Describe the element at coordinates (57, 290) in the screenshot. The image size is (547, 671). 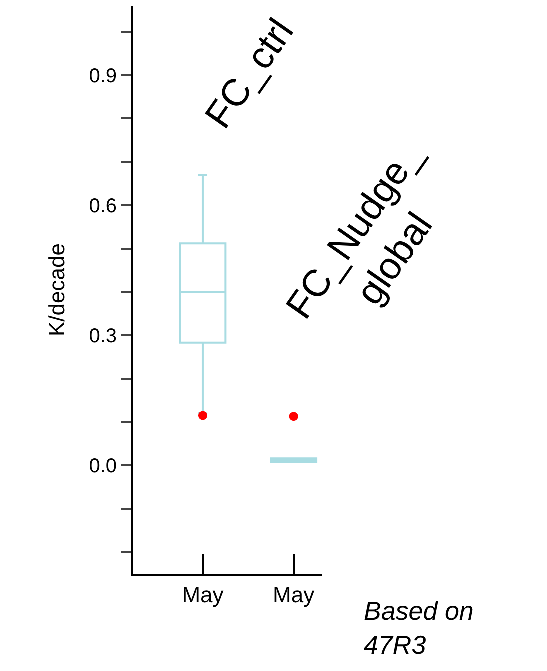
I see `y-axis-title: K/decade` at that location.